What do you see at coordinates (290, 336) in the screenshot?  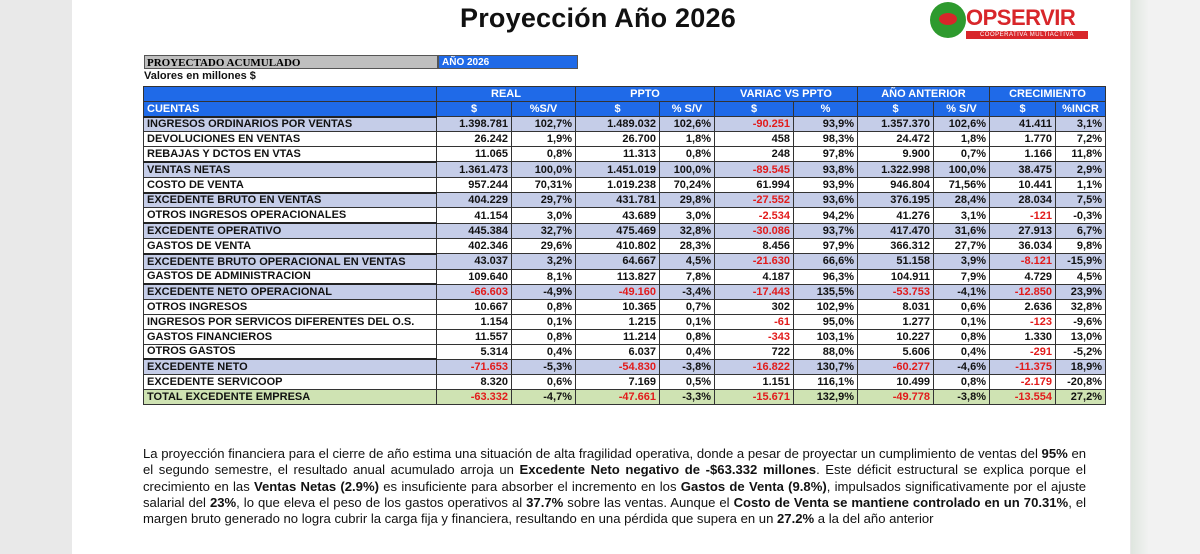 I see `account-name: GASTOS FINANCIEROS` at bounding box center [290, 336].